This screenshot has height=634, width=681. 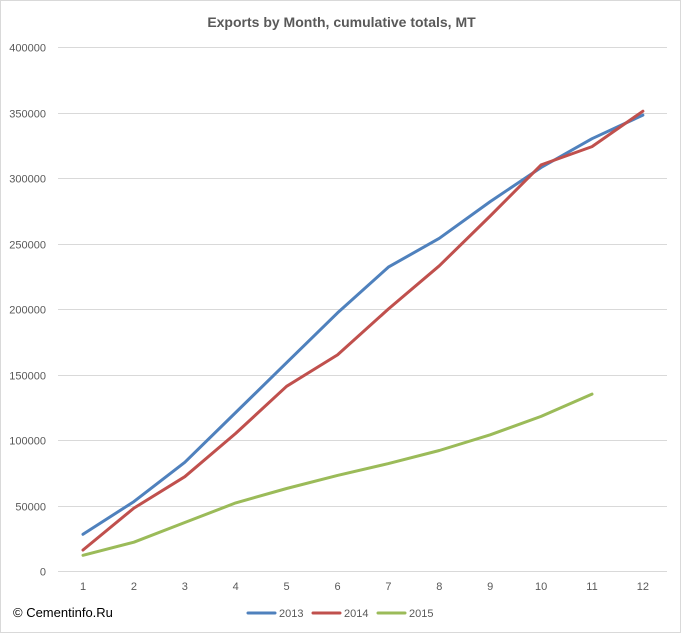 I want to click on x-tick-label: 8, so click(x=439, y=587).